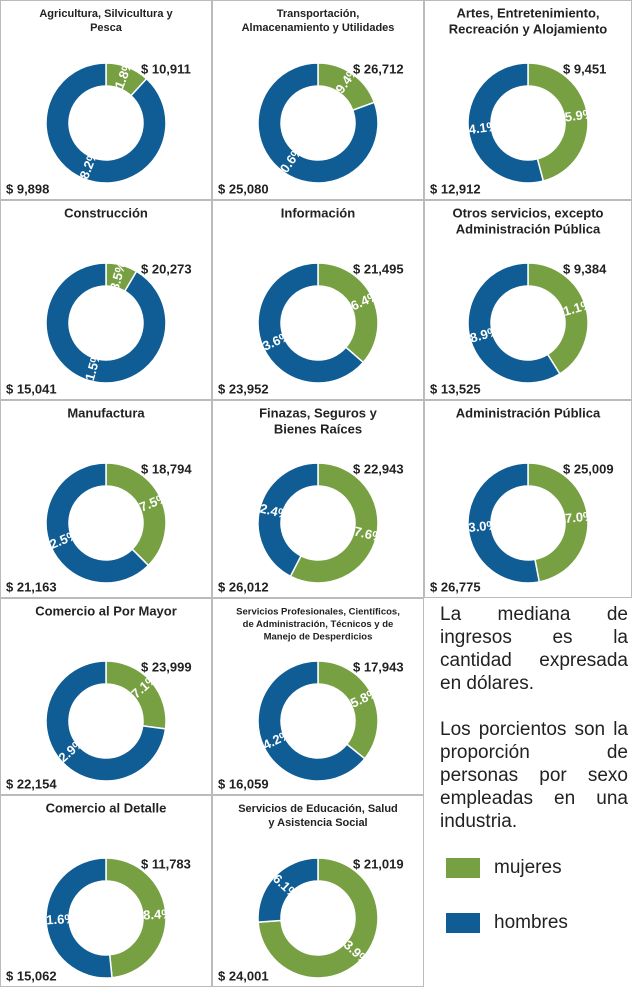 The image size is (632, 987). What do you see at coordinates (576, 517) in the screenshot?
I see `percent-label: 47.0%` at bounding box center [576, 517].